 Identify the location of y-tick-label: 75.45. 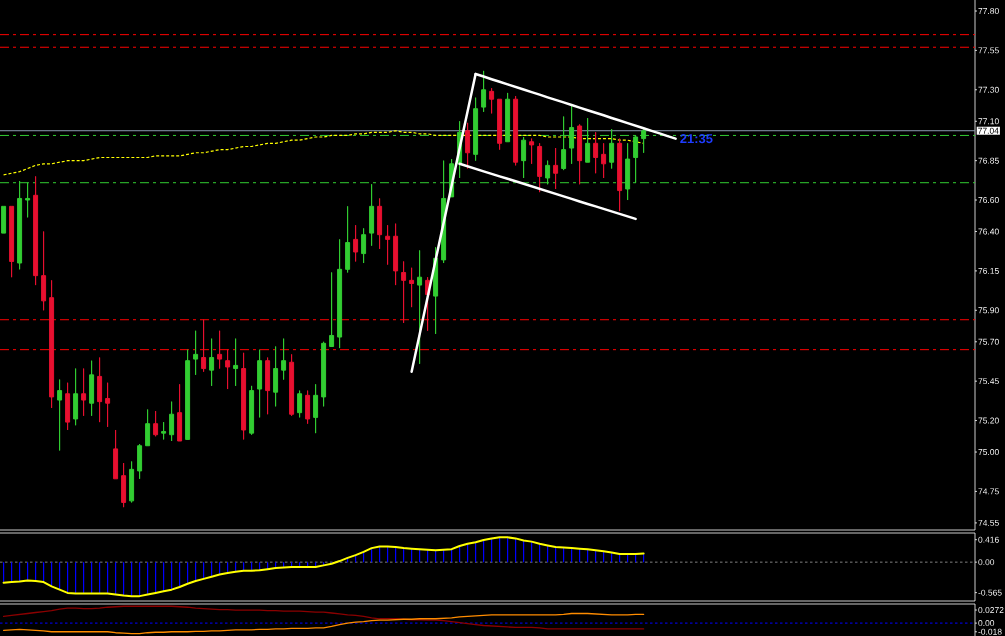
(988, 381).